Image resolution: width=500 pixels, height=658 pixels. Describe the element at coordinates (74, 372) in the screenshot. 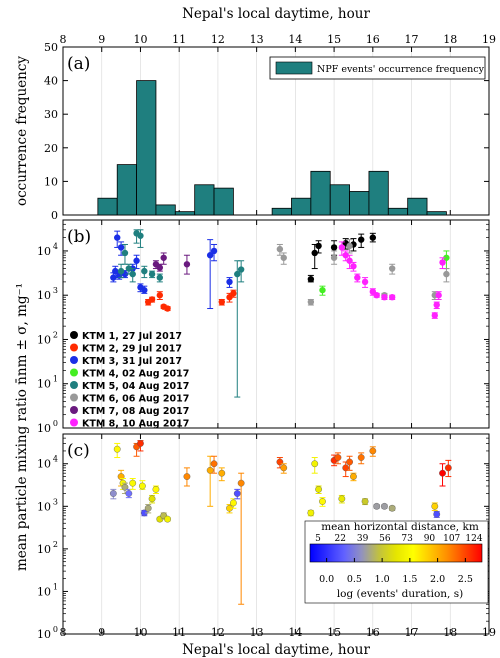

I see `legend-marker-ktm4` at that location.